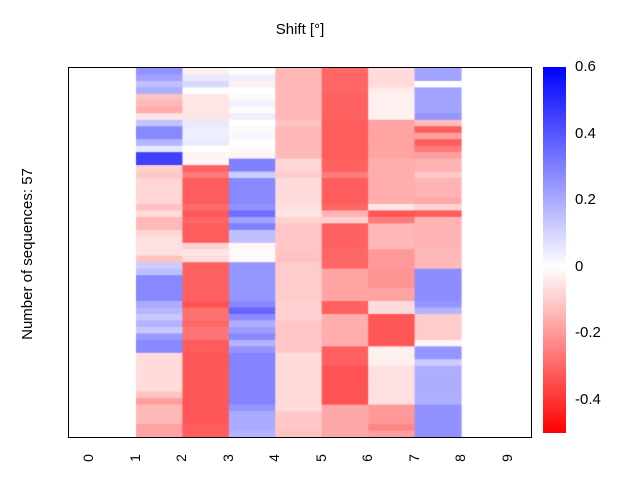 This screenshot has height=480, width=640. What do you see at coordinates (181, 458) in the screenshot?
I see `x-tick-label-2: 2` at bounding box center [181, 458].